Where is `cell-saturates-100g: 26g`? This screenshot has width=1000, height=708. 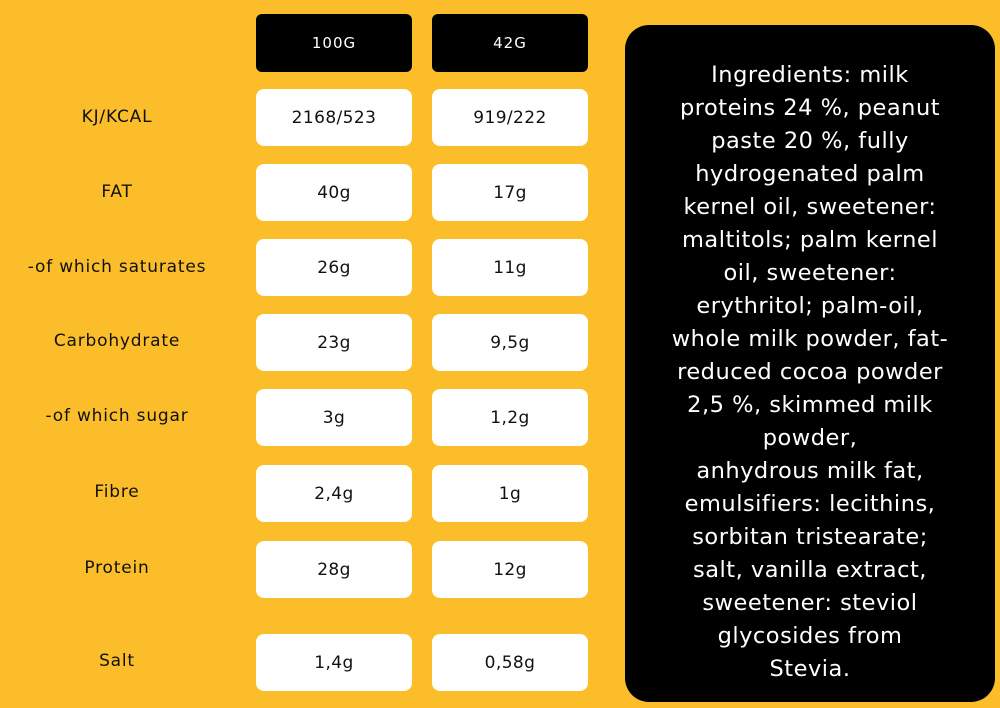
cell-saturates-100g: 26g is located at coordinates (334, 267).